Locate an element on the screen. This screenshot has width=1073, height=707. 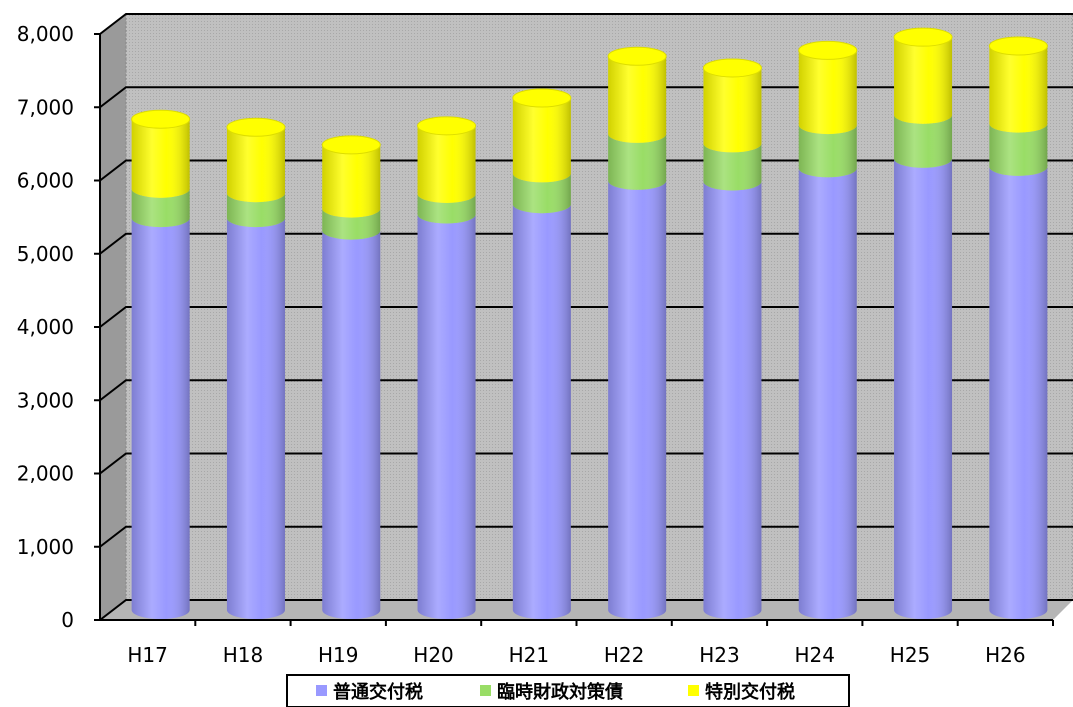
bar-group-H20 is located at coordinates (447, 367).